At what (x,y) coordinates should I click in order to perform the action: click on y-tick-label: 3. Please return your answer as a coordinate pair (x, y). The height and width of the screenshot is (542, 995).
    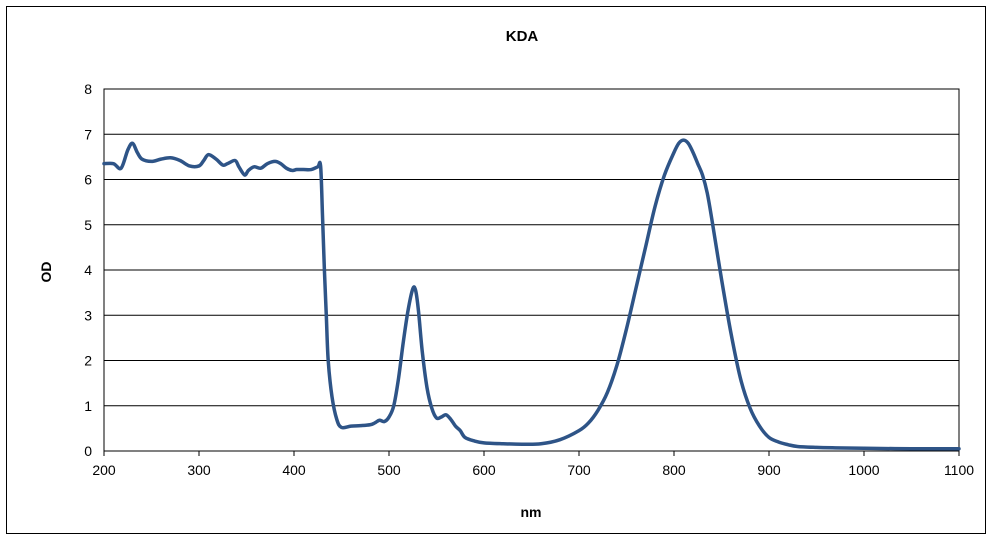
    Looking at the image, I should click on (88, 315).